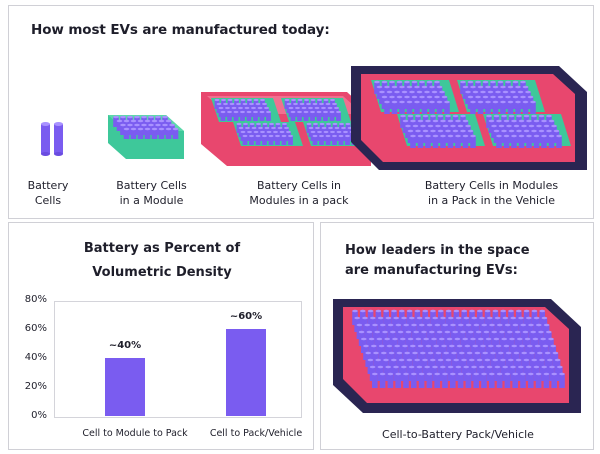  What do you see at coordinates (162, 260) in the screenshot?
I see `chart-title: Battery as Percent of Volumetric Density` at bounding box center [162, 260].